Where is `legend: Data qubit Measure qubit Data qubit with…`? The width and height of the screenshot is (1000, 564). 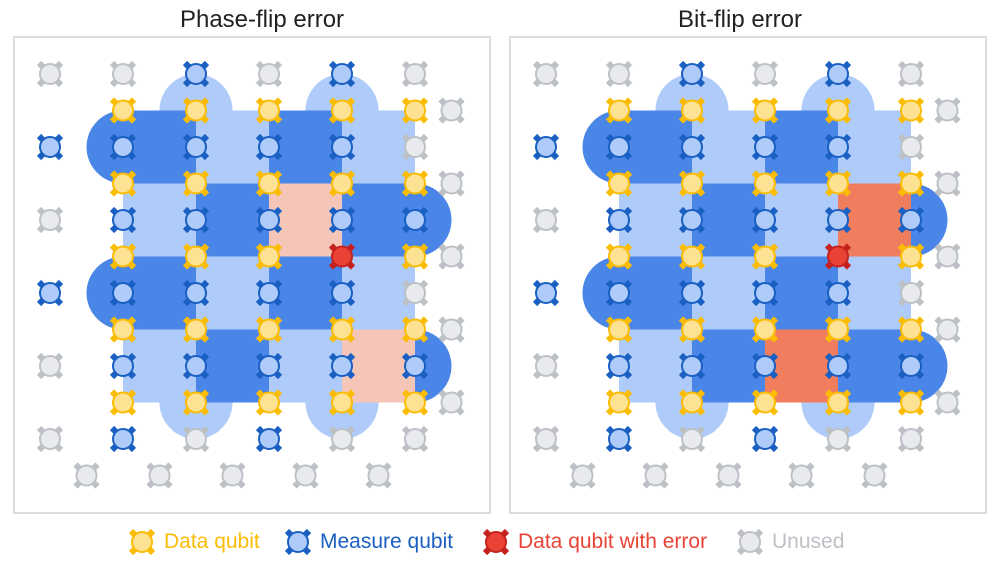
legend: Data qubit Measure qubit Data qubit with… is located at coordinates (500, 542).